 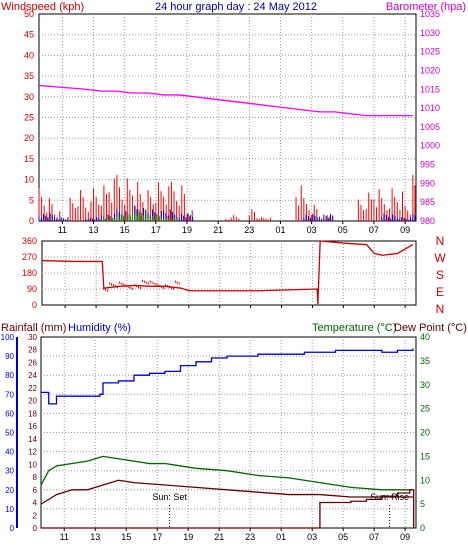 What do you see at coordinates (9, 452) in the screenshot?
I see `humidity-tick-40: 40` at bounding box center [9, 452].